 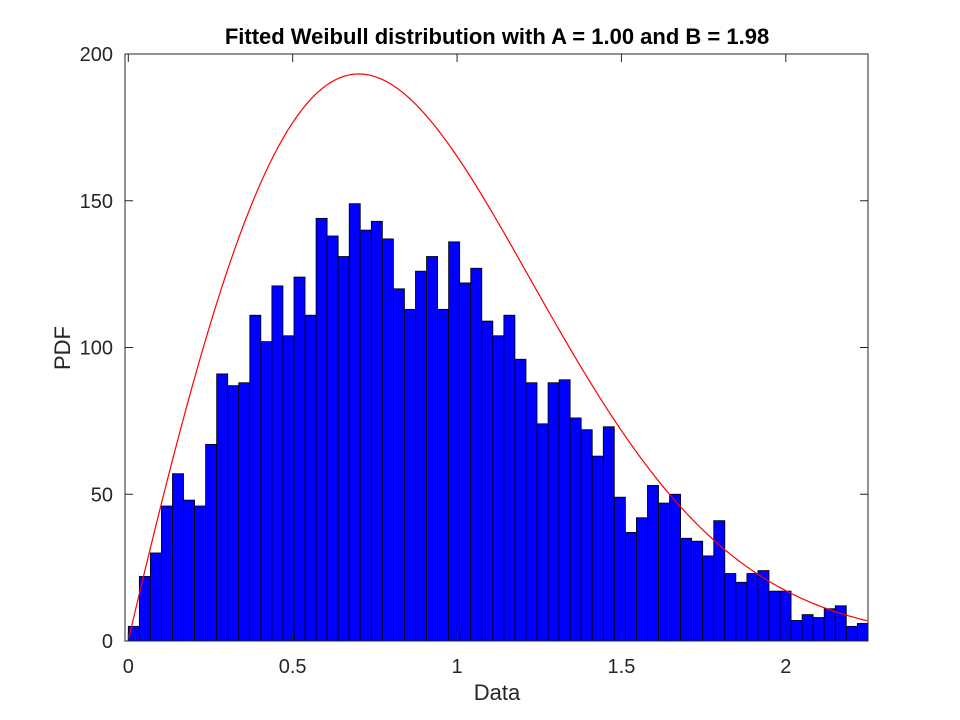 What do you see at coordinates (622, 667) in the screenshot?
I see `x-tick-label: 1.5` at bounding box center [622, 667].